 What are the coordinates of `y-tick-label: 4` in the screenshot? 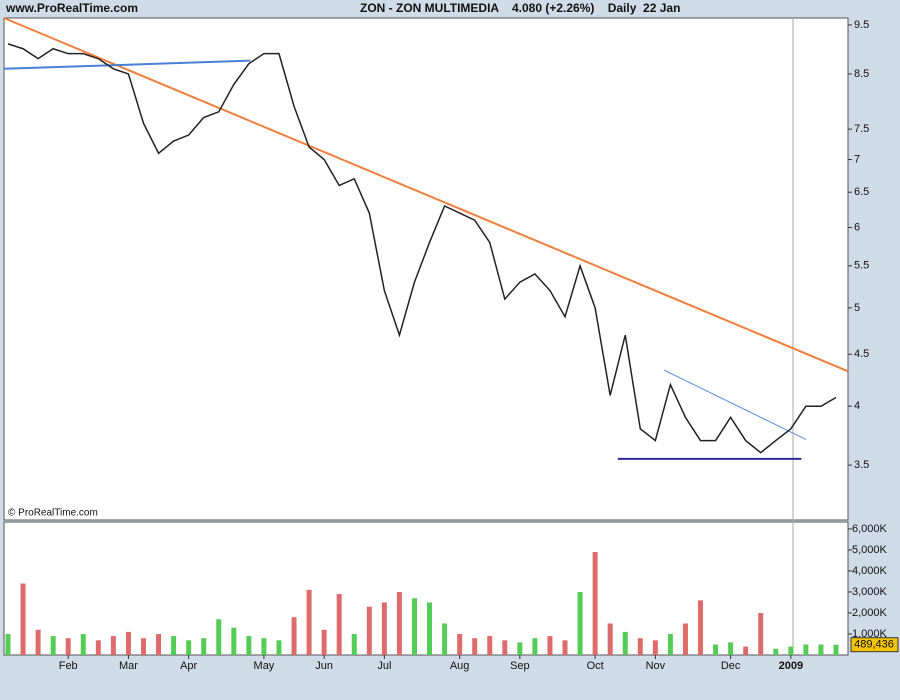 It's located at (857, 406).